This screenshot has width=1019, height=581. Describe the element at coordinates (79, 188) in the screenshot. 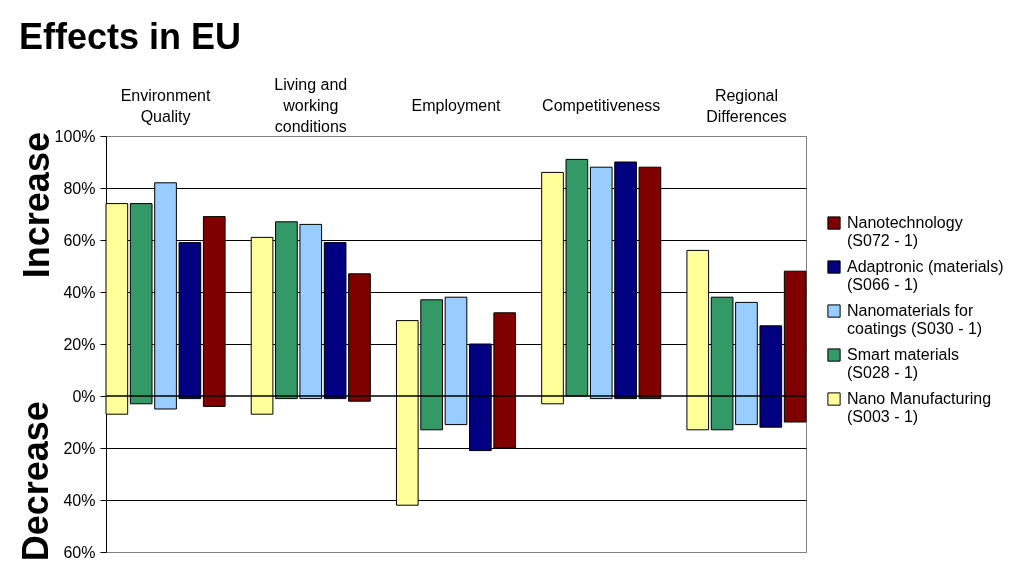

I see `y-tick-label: 80%` at that location.